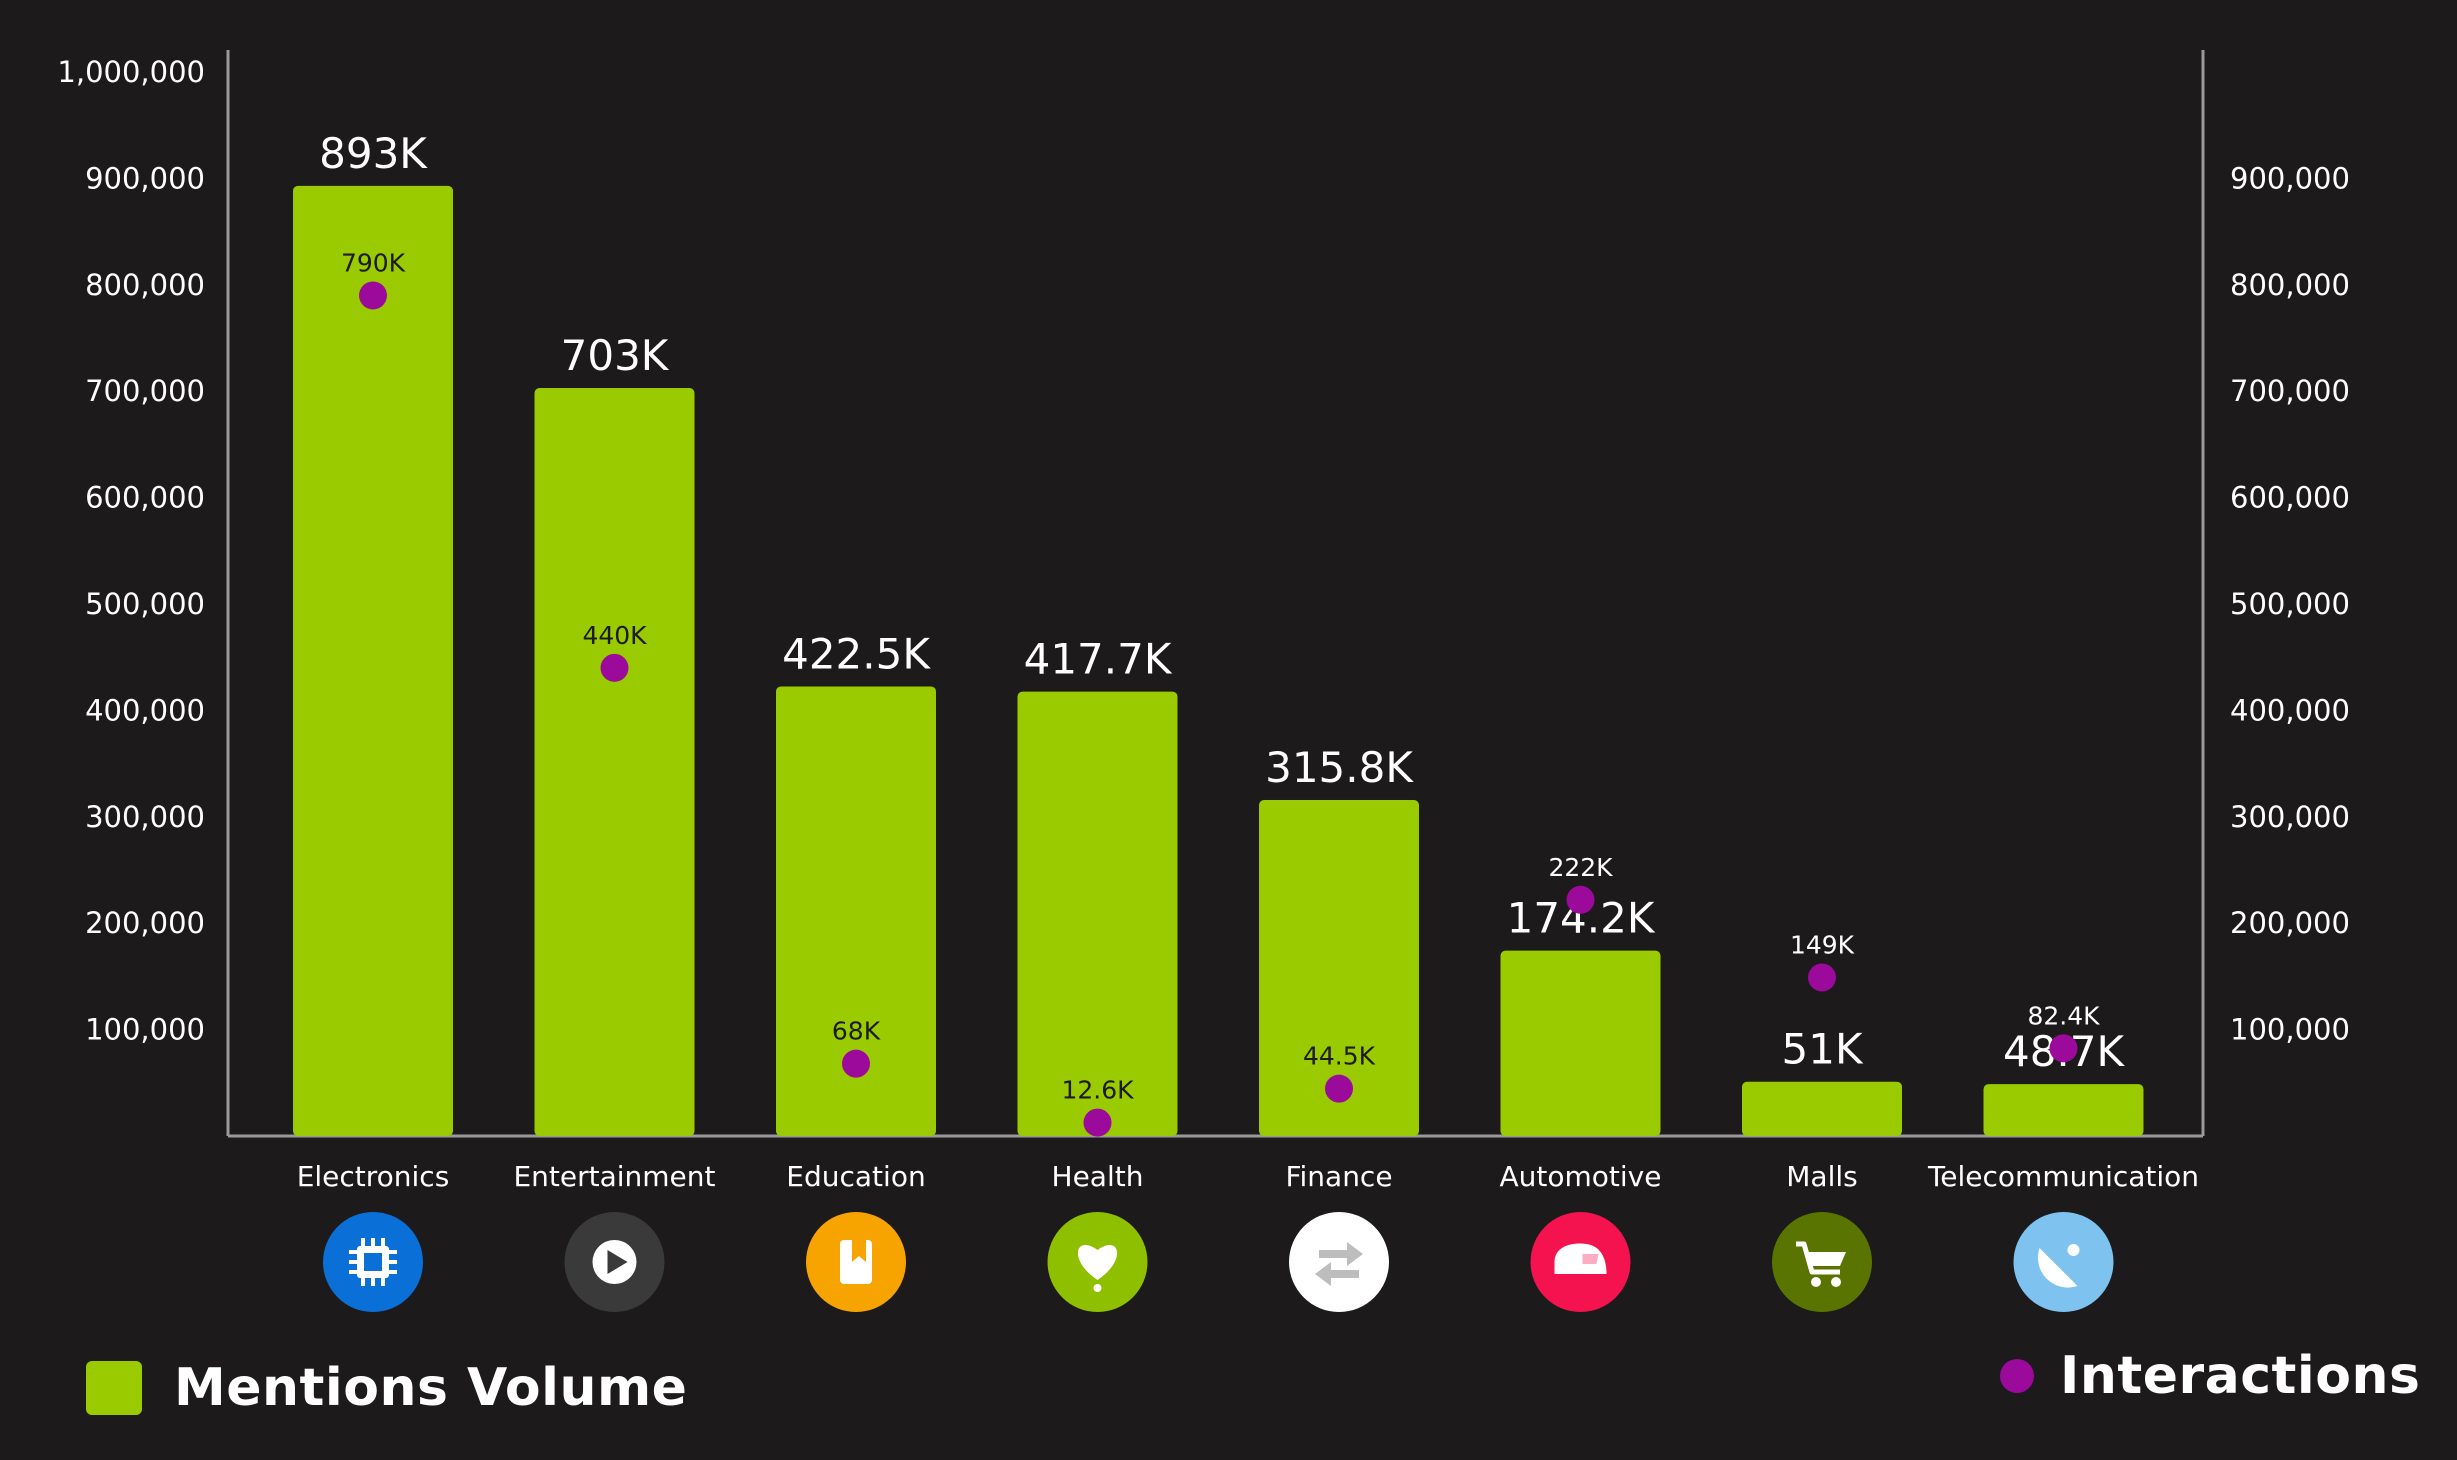 The image size is (2457, 1460). What do you see at coordinates (1097, 1262) in the screenshot?
I see `heart-icon` at bounding box center [1097, 1262].